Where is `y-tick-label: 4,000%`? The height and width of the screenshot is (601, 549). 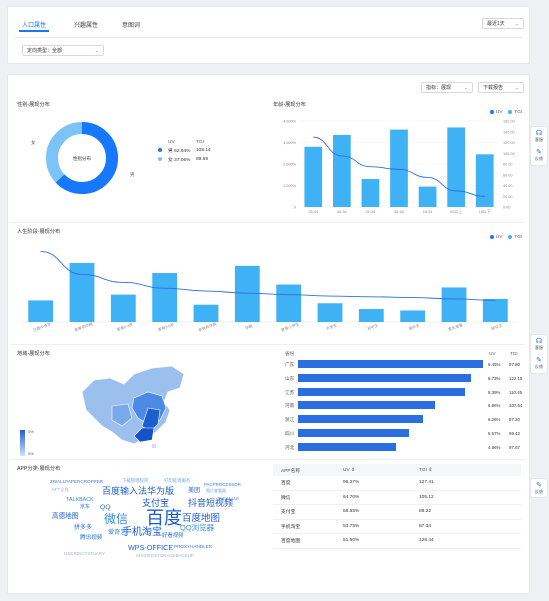 y-tick-label: 4,000% is located at coordinates (290, 122).